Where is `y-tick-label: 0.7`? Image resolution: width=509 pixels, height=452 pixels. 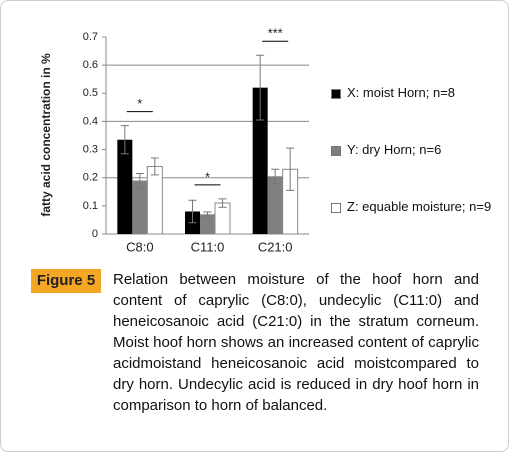 y-tick-label: 0.7 is located at coordinates (90, 37).